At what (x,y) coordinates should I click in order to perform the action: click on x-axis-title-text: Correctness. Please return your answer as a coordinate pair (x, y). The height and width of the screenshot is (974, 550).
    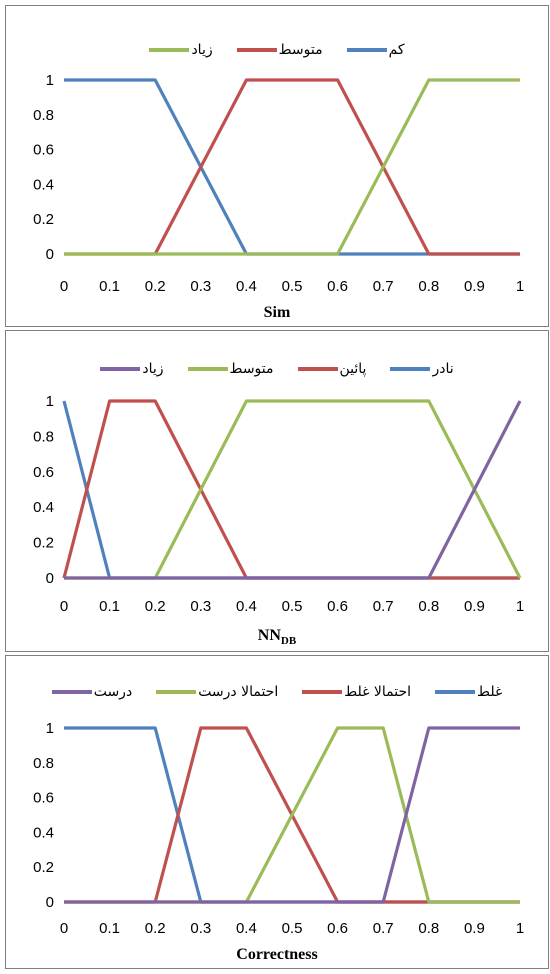
    Looking at the image, I should click on (277, 954).